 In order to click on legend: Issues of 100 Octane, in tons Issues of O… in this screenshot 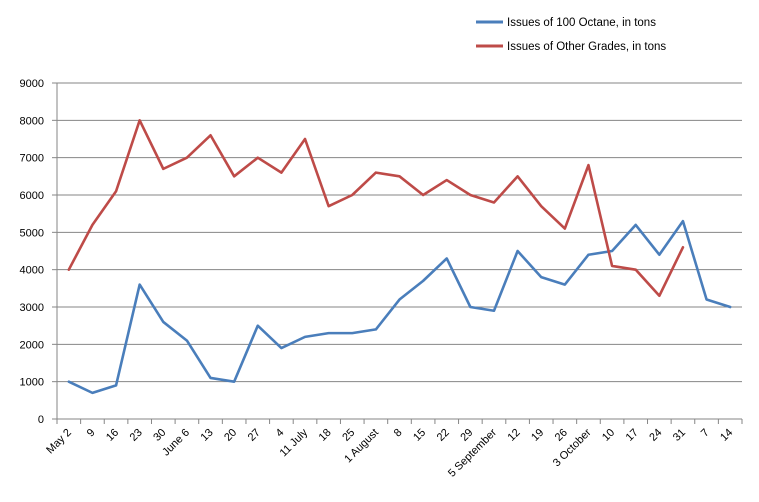, I will do `click(571, 35)`.